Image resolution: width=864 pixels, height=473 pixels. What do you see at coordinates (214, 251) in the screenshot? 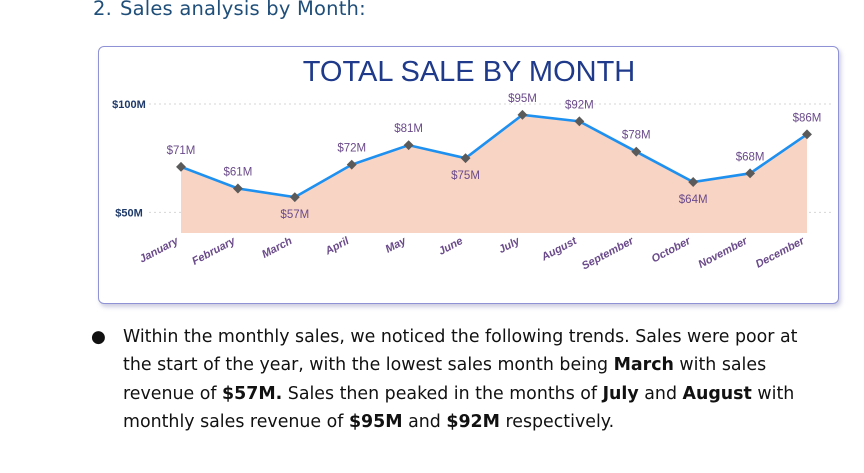
I see `x-tick-label: February` at bounding box center [214, 251].